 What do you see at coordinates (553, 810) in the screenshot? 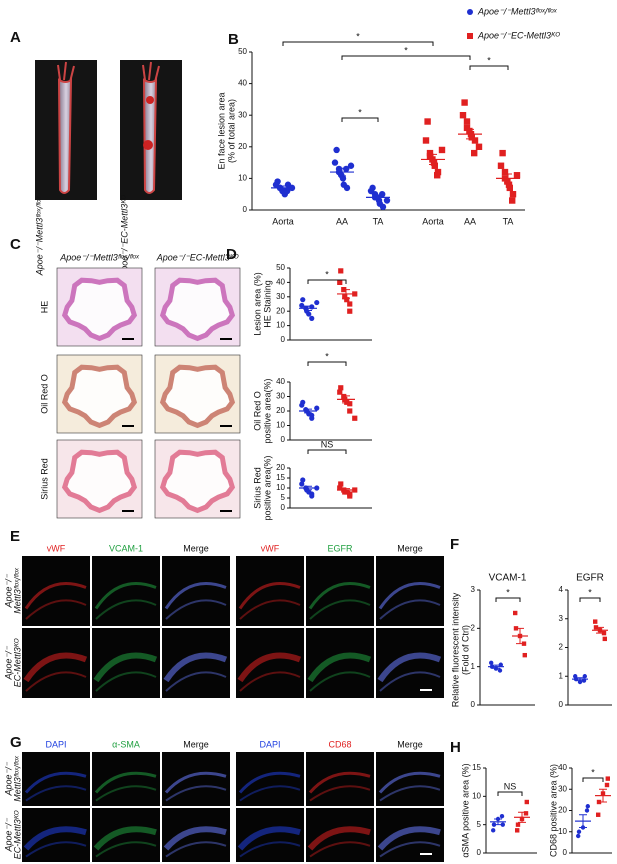
I see `y-axis-label: CD68 positive area (%)` at bounding box center [553, 810].